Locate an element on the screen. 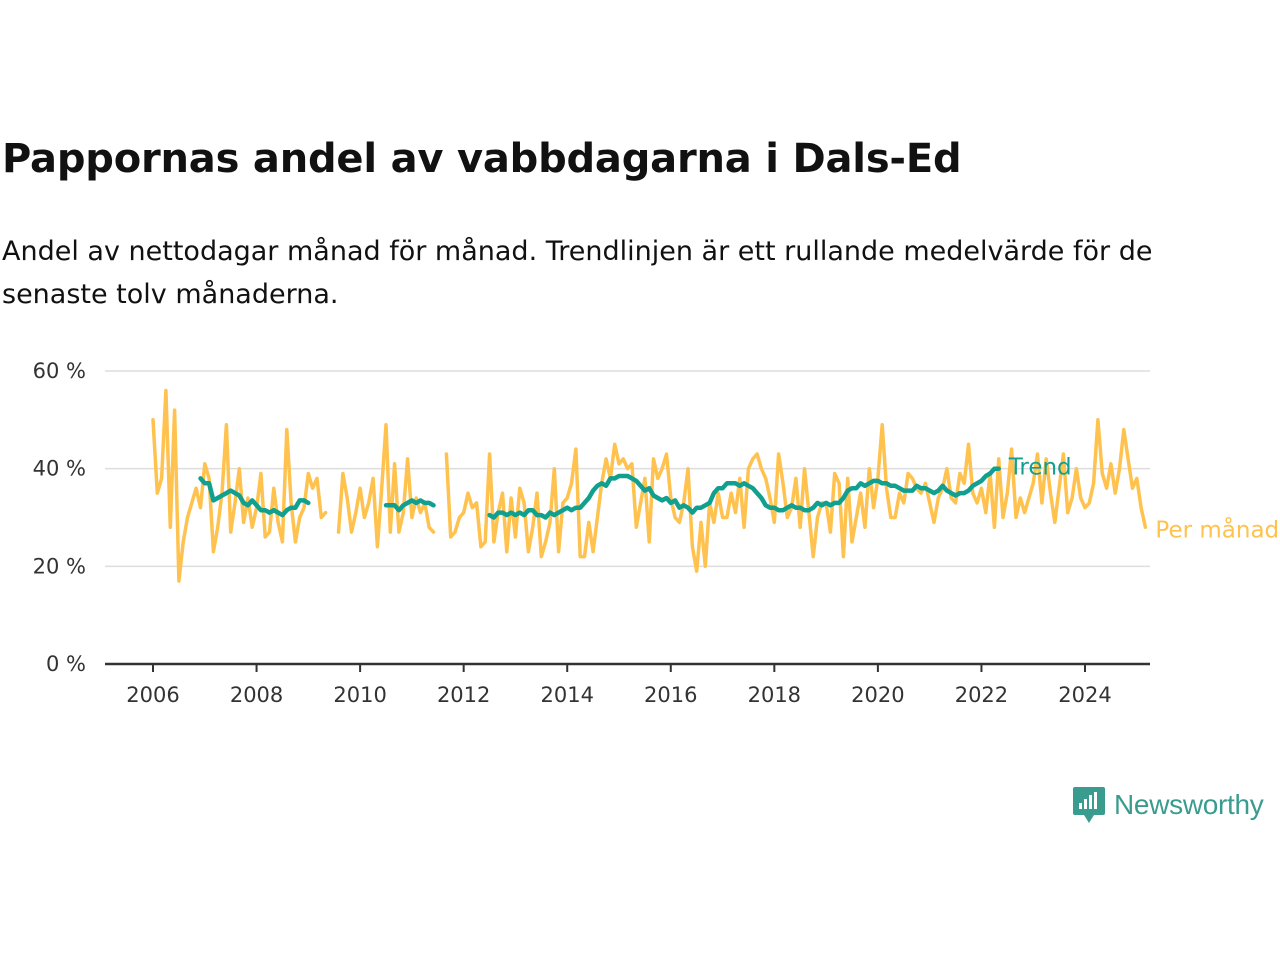  brand-logo: Newsworthy is located at coordinates (1168, 805).